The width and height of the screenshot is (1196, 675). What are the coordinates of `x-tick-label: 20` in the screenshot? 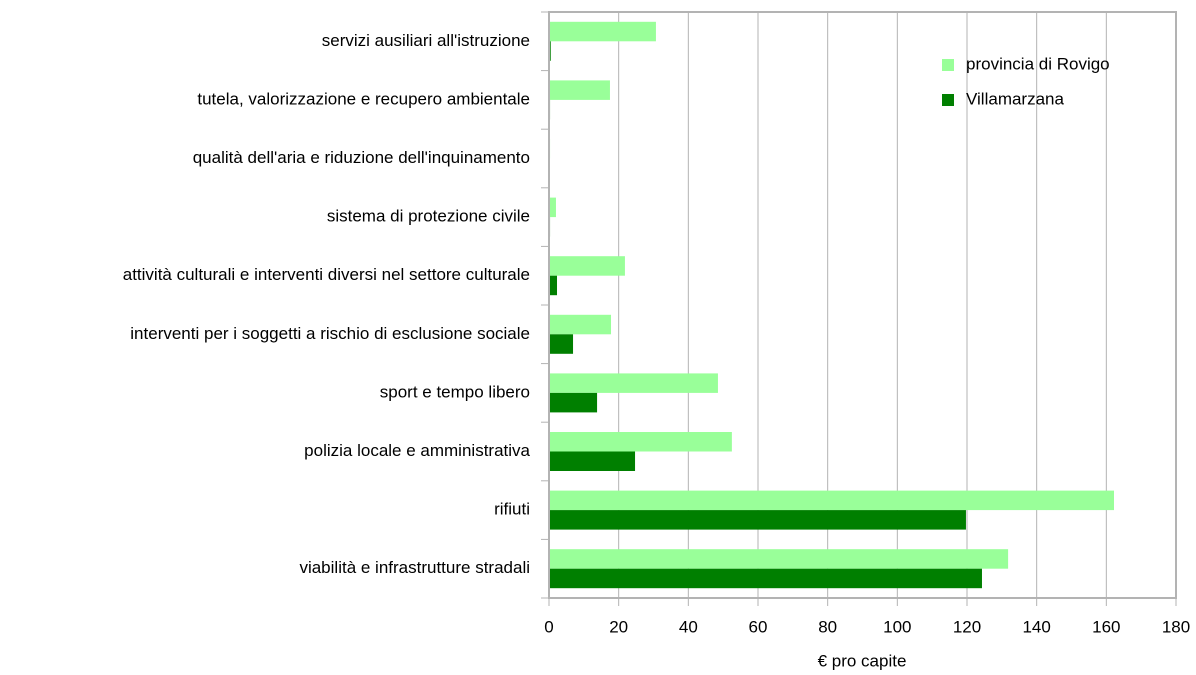 It's located at (618, 626).